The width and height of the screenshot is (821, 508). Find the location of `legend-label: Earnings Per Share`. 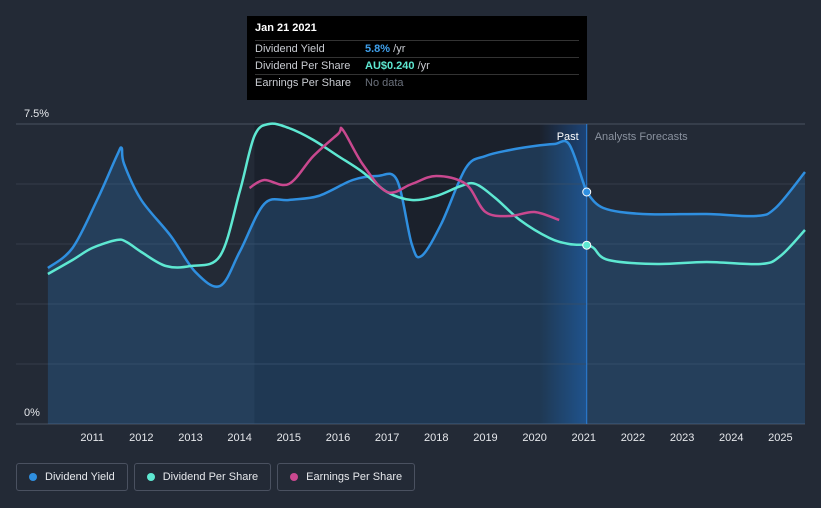

legend-label: Earnings Per Share is located at coordinates (354, 477).